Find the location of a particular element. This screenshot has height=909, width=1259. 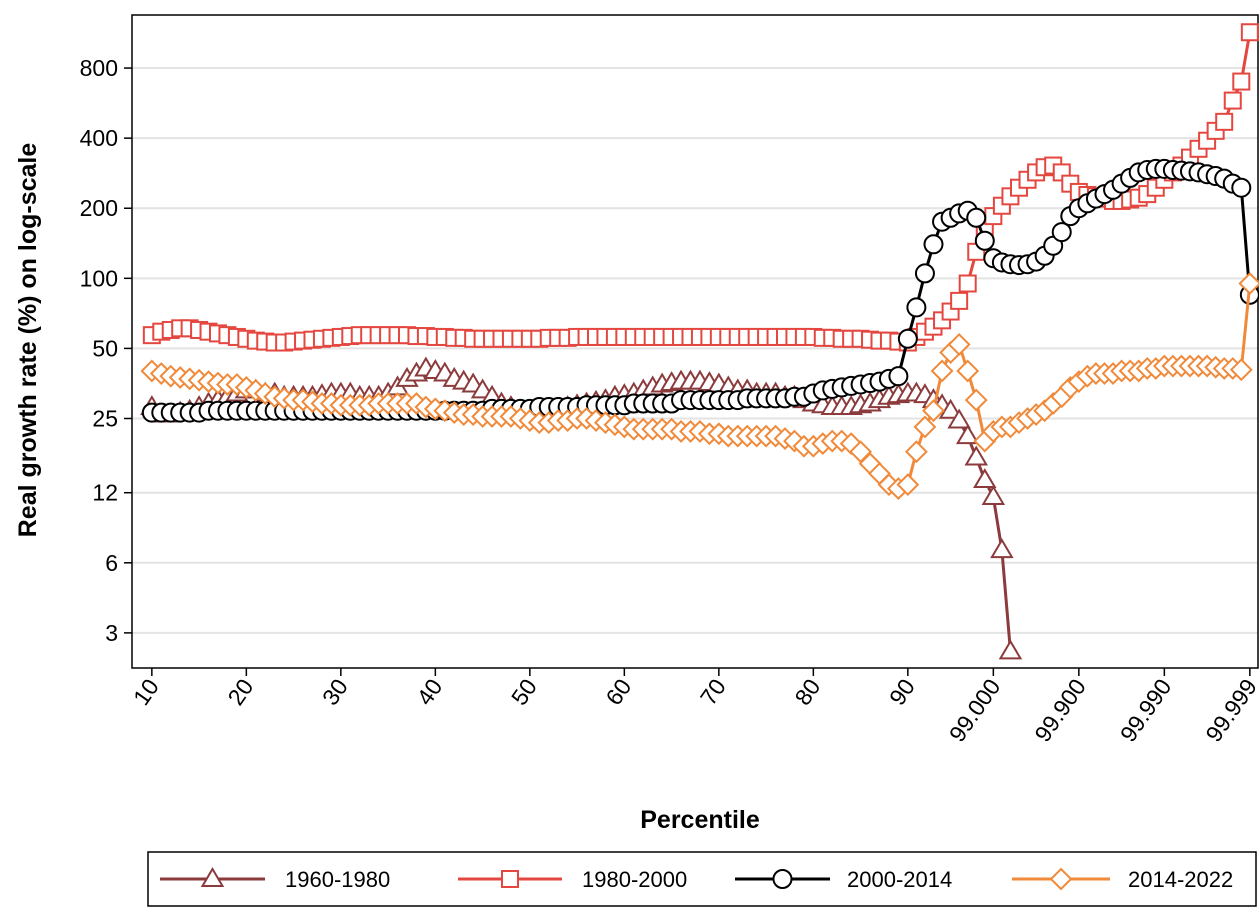

x-tick-label: 80 is located at coordinates (807, 692).